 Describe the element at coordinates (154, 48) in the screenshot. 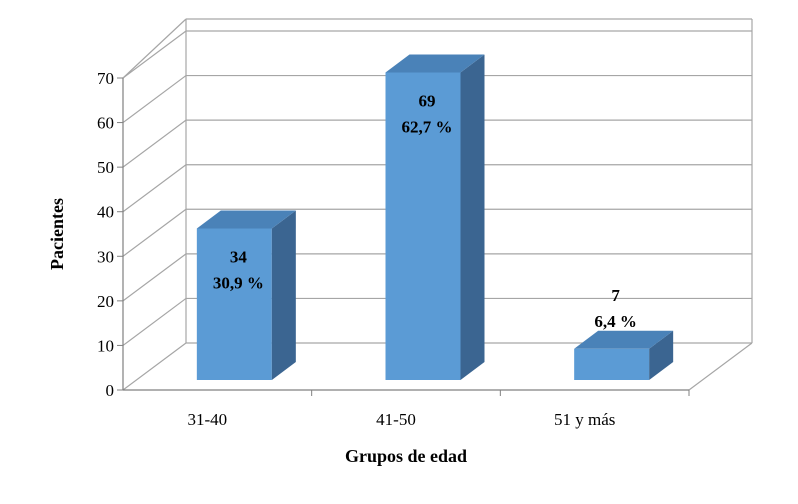

I see `left-wall-top-edge` at that location.